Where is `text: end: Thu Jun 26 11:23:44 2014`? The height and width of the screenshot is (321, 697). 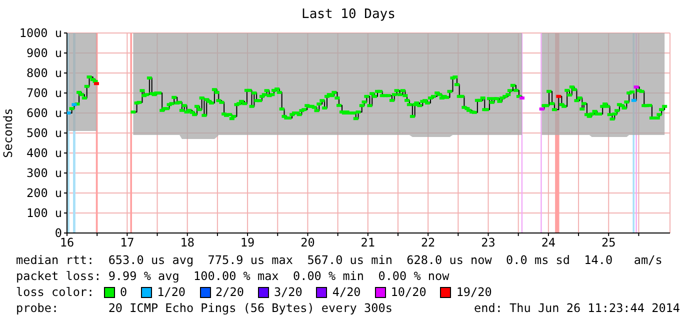 text: end: Thu Jun 26 11:23:44 2014 is located at coordinates (577, 308).